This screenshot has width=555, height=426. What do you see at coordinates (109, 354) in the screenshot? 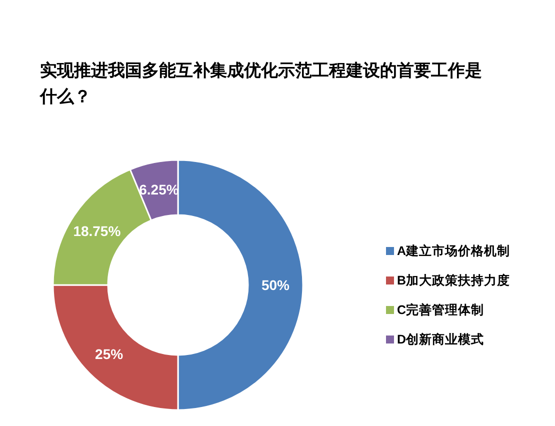
I see `data-label: 25%` at bounding box center [109, 354].